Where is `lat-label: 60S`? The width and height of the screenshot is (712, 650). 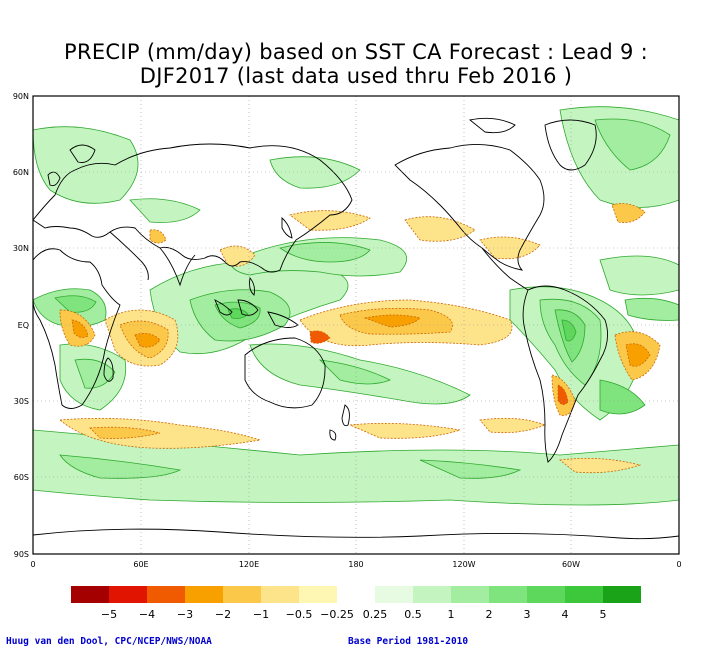 lat-label: 60S is located at coordinates (21, 477).